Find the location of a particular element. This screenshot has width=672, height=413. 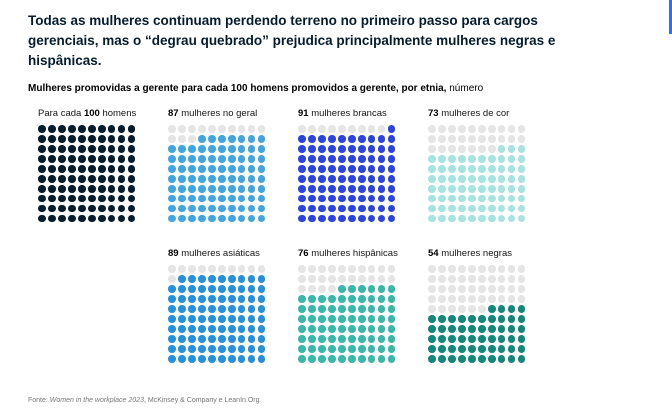

grid-label-text: mulheres no geral is located at coordinates (218, 113).